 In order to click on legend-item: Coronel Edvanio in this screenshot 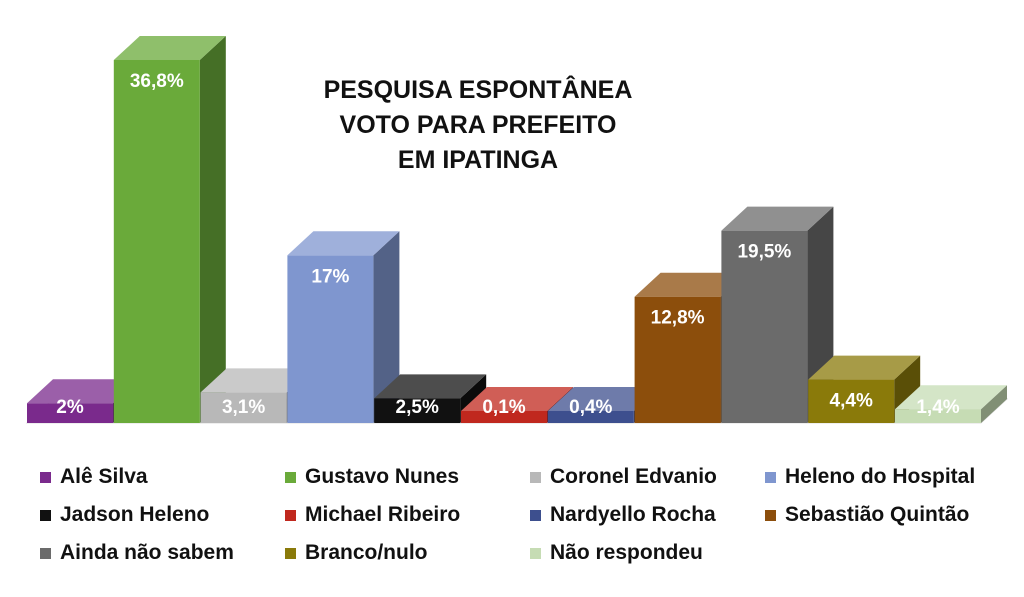, I will do `click(647, 477)`.